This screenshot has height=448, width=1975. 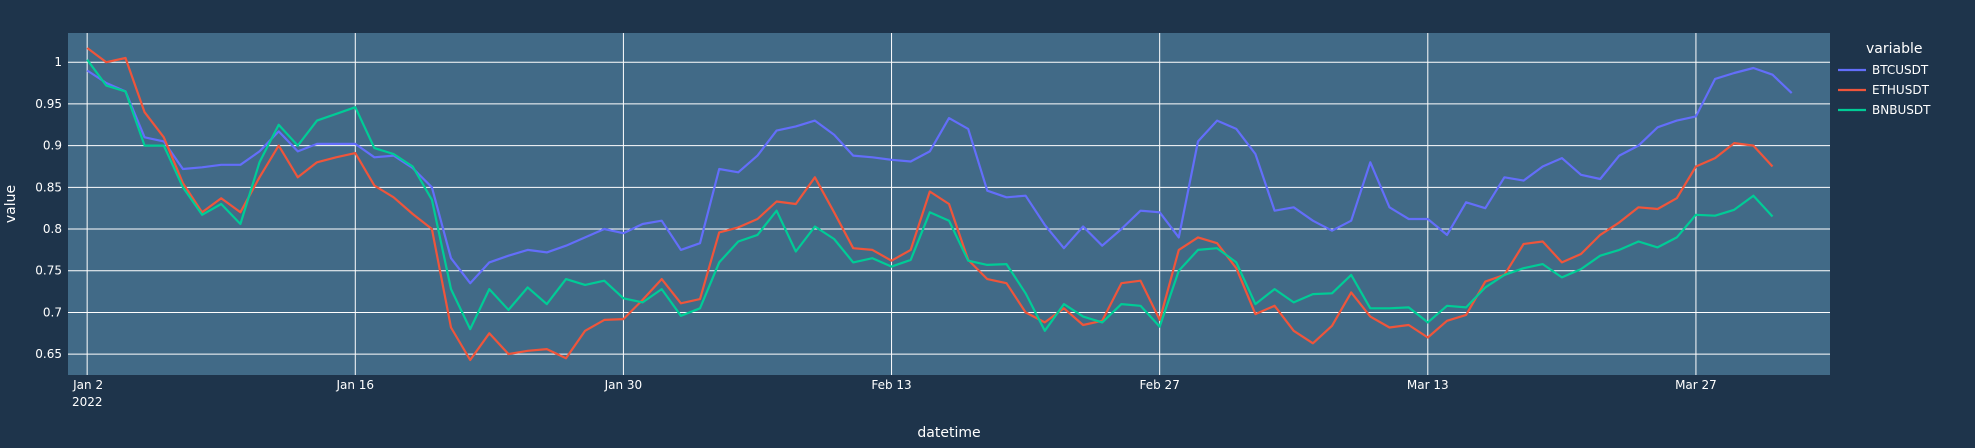 I want to click on legend: variable BTCUSDT ETHUSDT BNBUSDT, so click(x=1884, y=79).